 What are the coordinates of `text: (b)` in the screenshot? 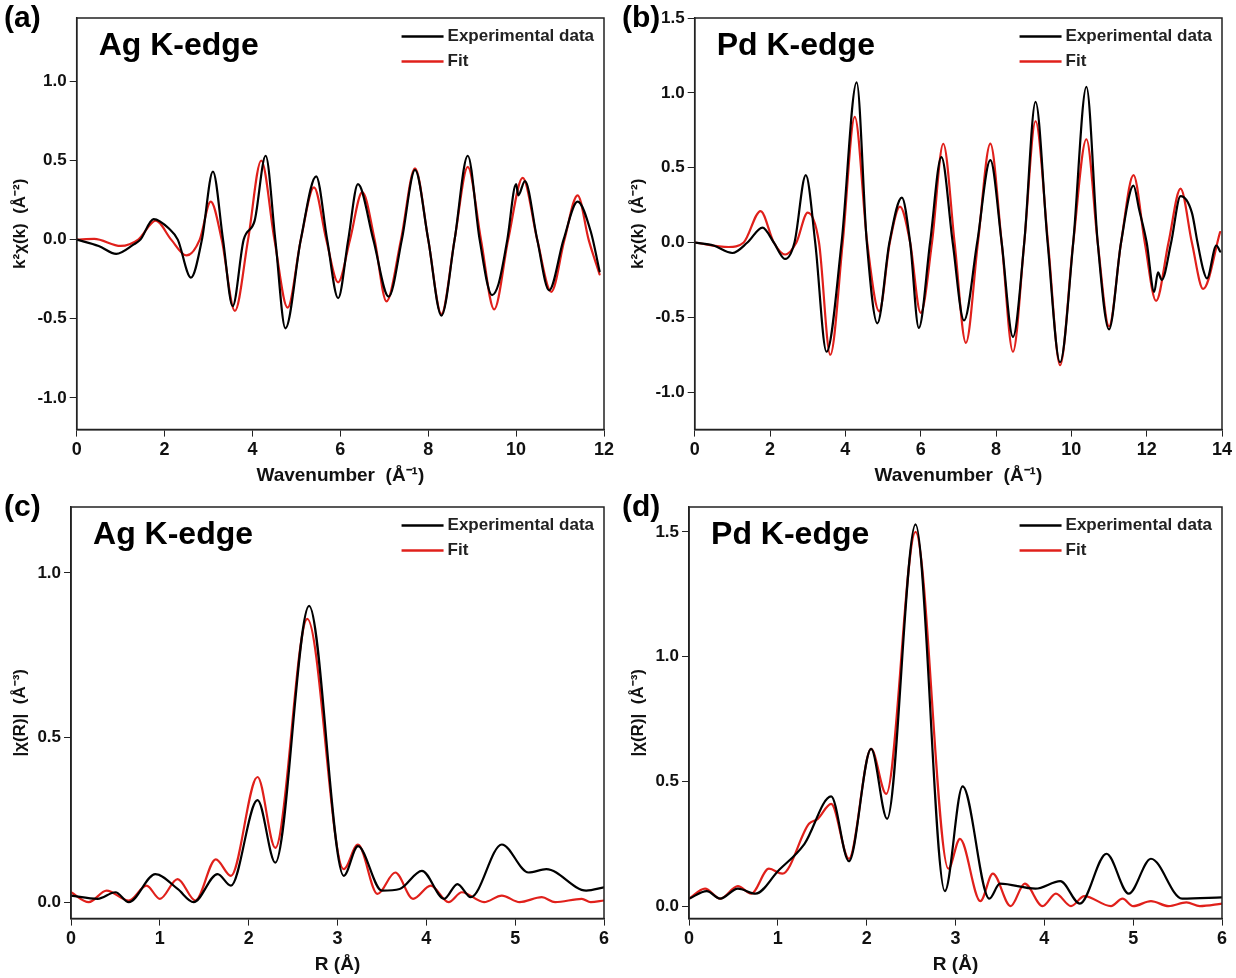 It's located at (641, 17).